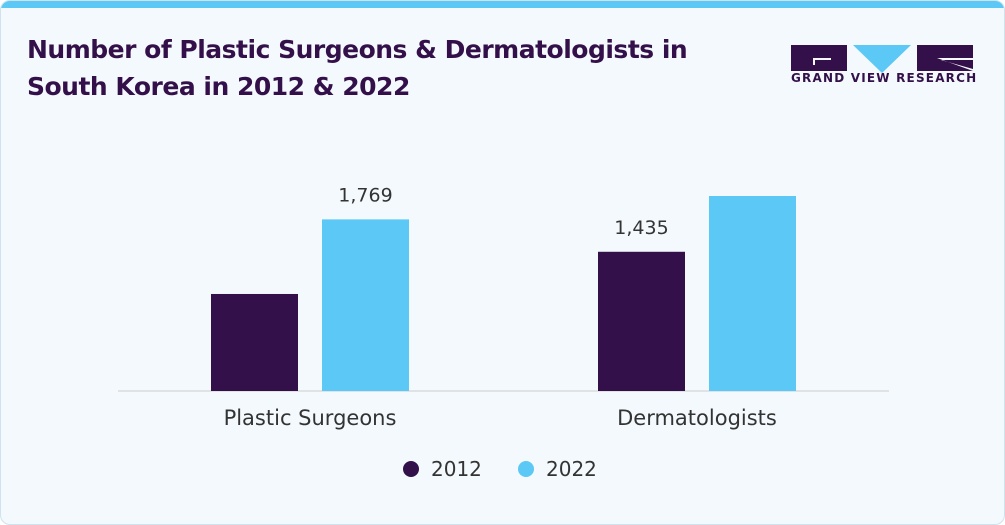  Describe the element at coordinates (884, 78) in the screenshot. I see `logo-text: GRAND VIEW RESEARCH` at that location.